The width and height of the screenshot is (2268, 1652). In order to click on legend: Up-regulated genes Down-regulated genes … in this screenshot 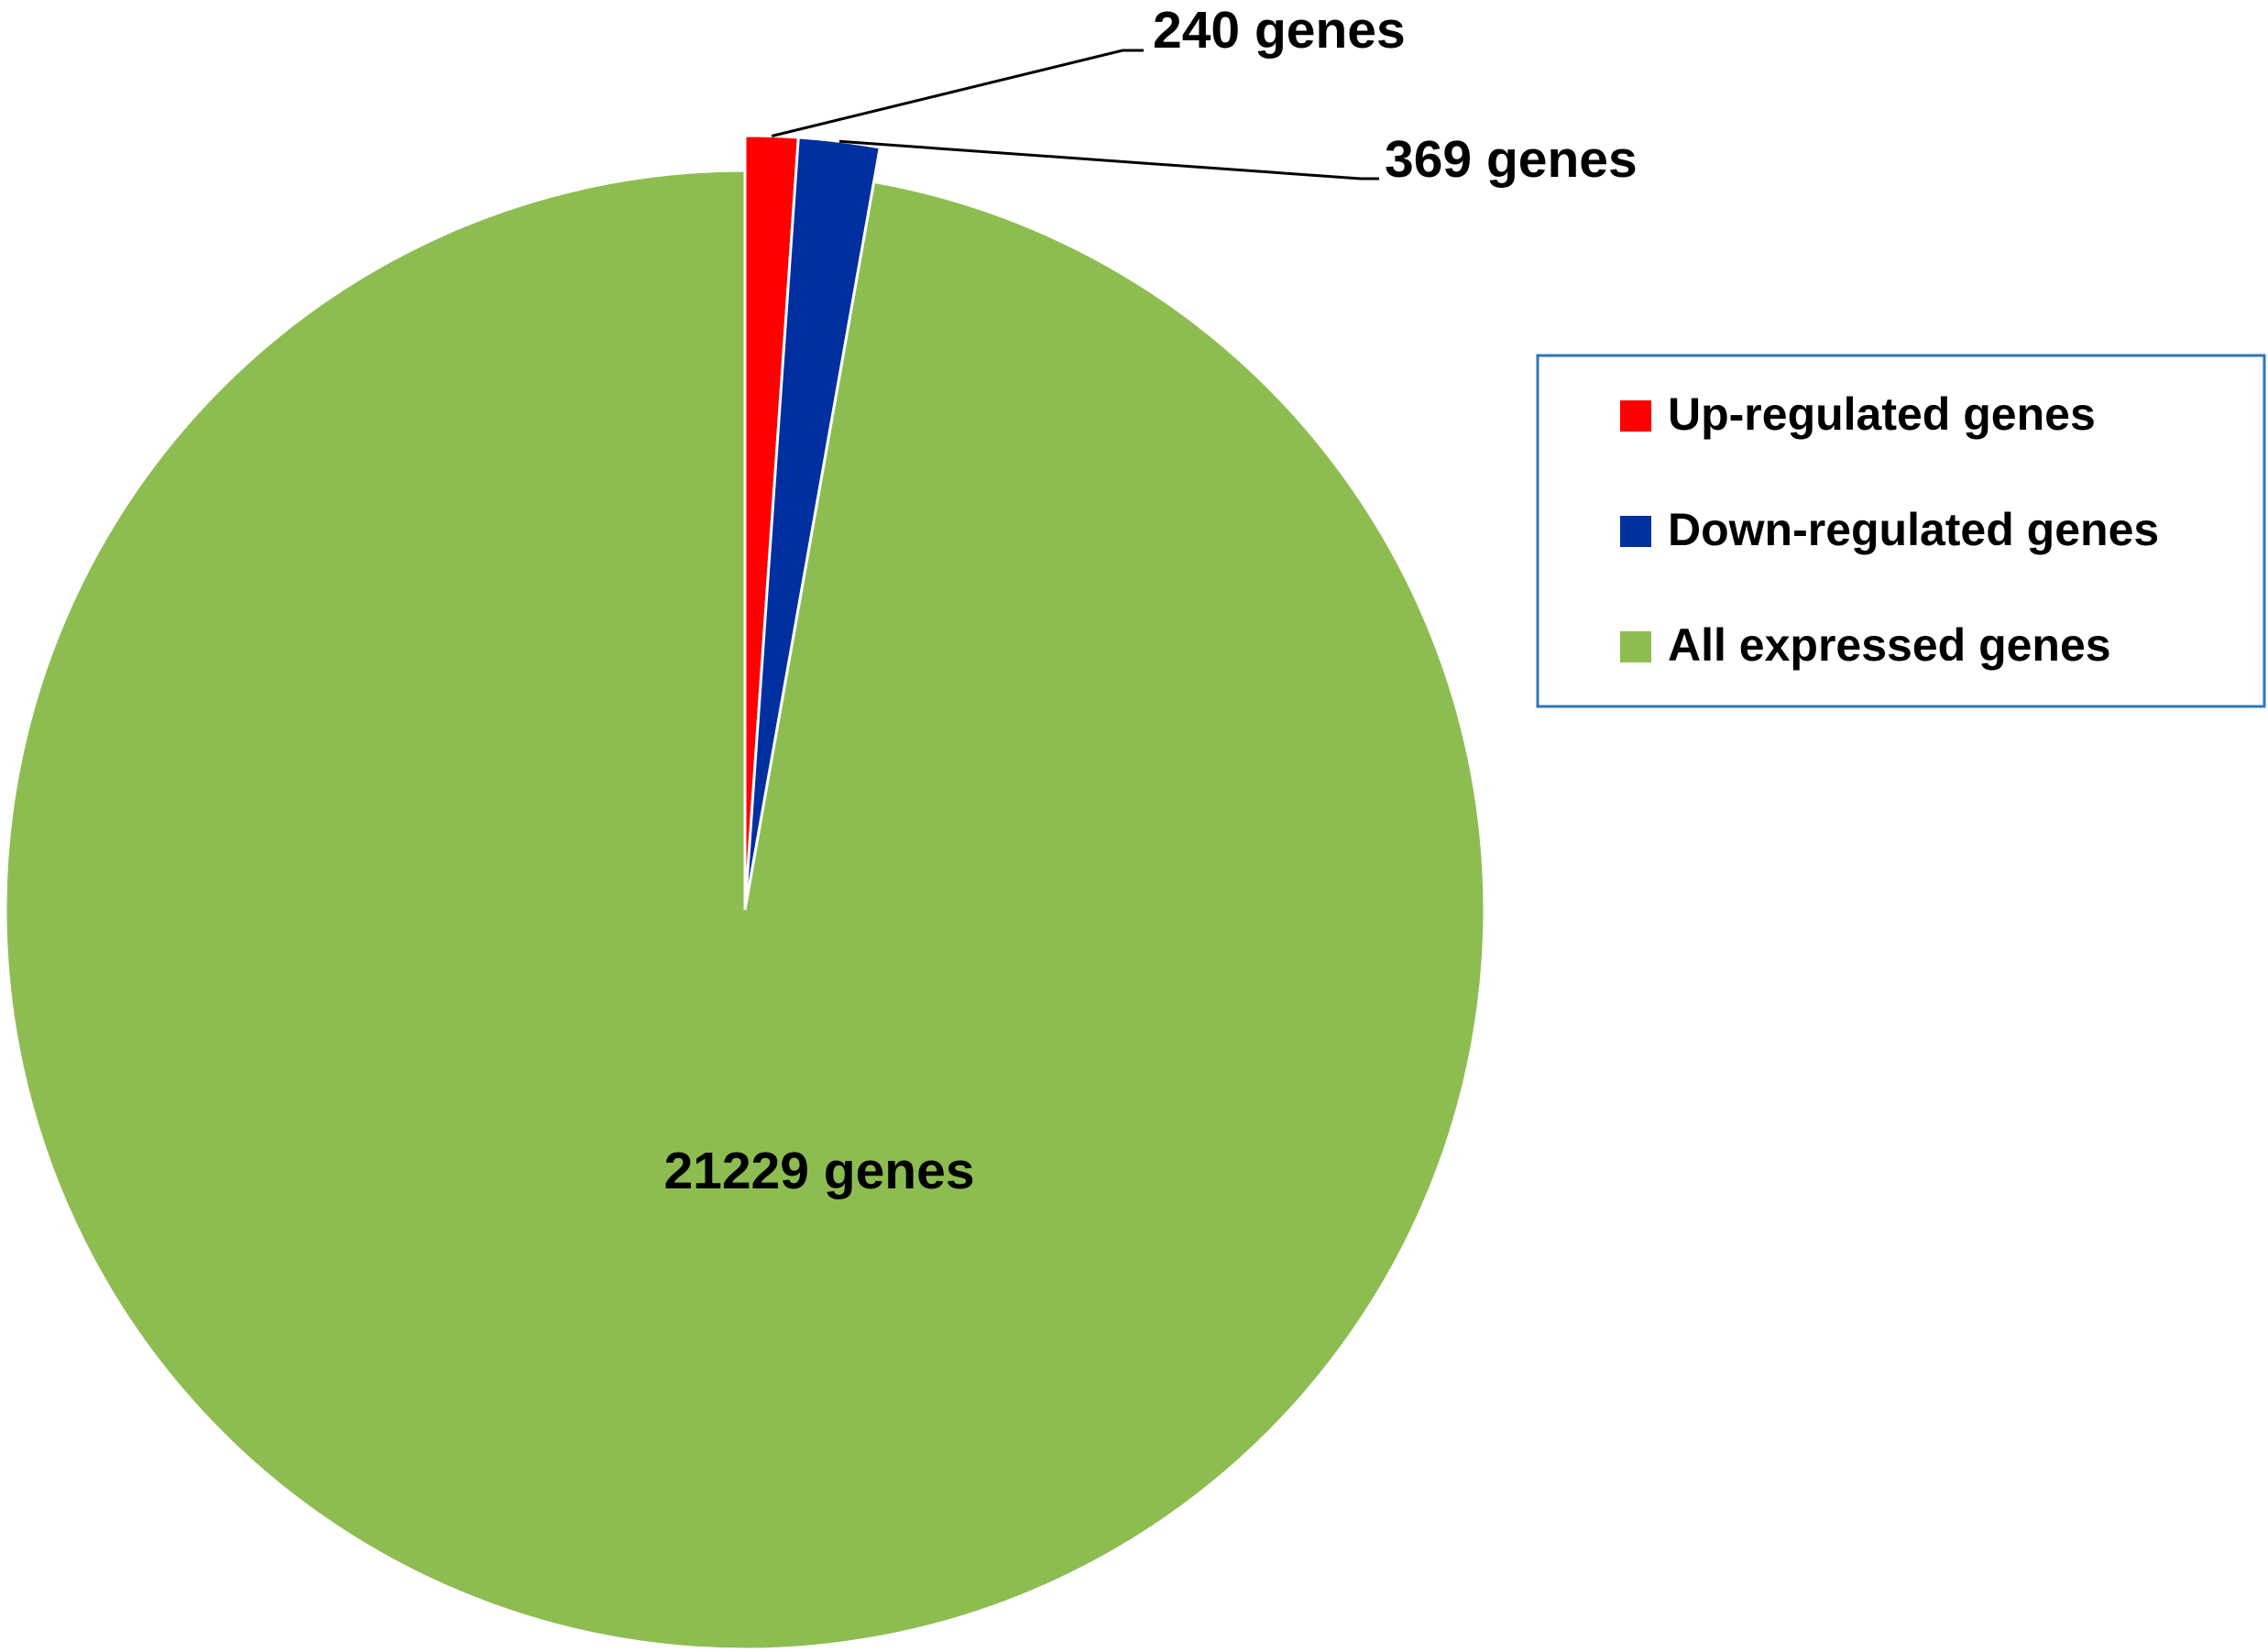, I will do `click(1901, 531)`.